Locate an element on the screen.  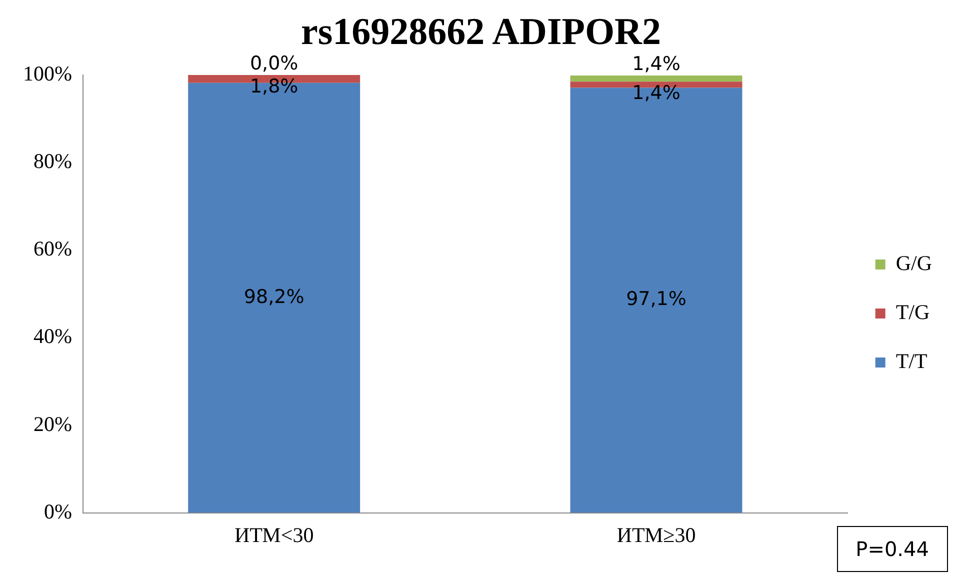
bar is located at coordinates (656, 78).